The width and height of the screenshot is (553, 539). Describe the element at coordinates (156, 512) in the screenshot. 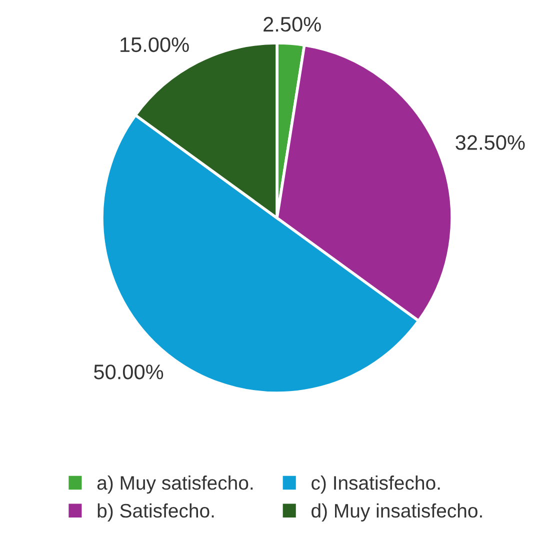

I see `legend-label: b) Satisfecho.` at that location.